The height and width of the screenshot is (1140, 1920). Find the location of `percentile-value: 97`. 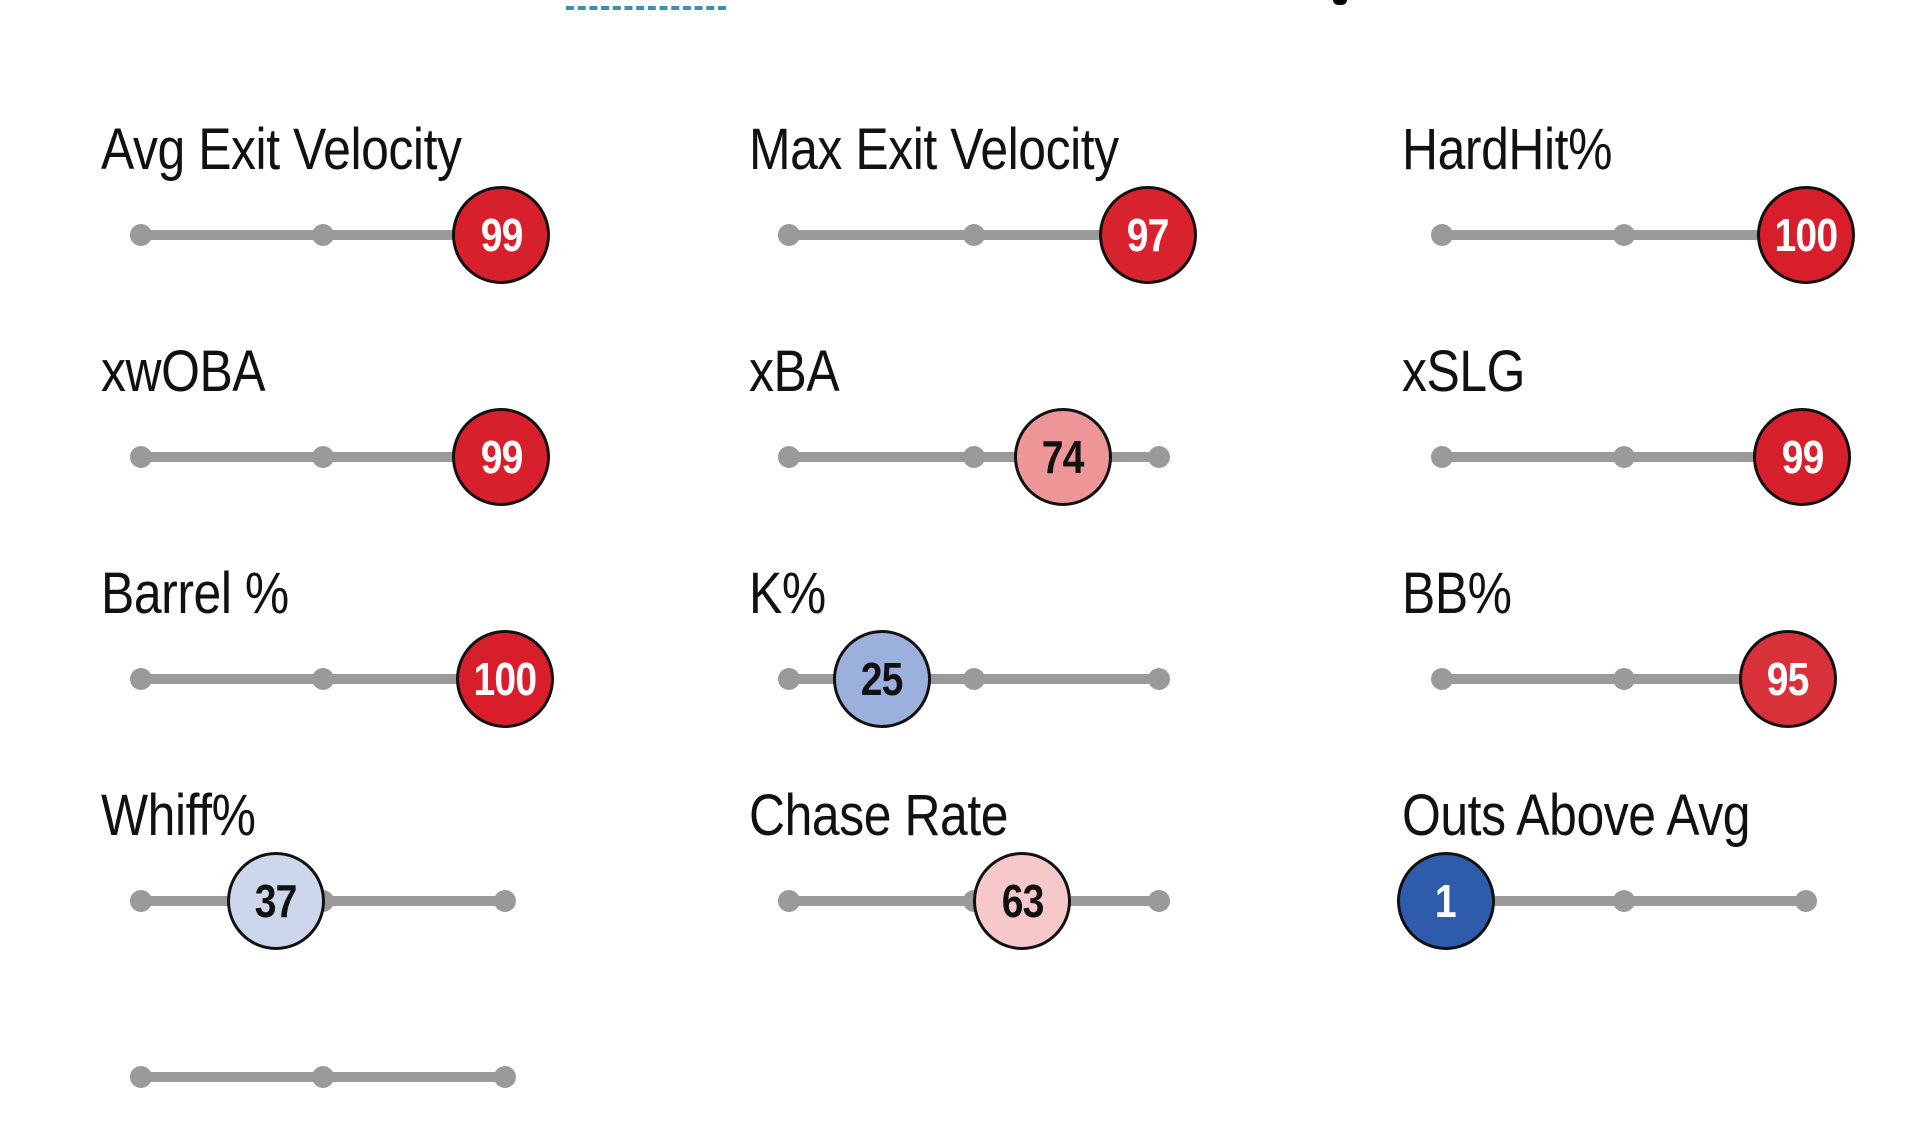

percentile-value: 97 is located at coordinates (1148, 235).